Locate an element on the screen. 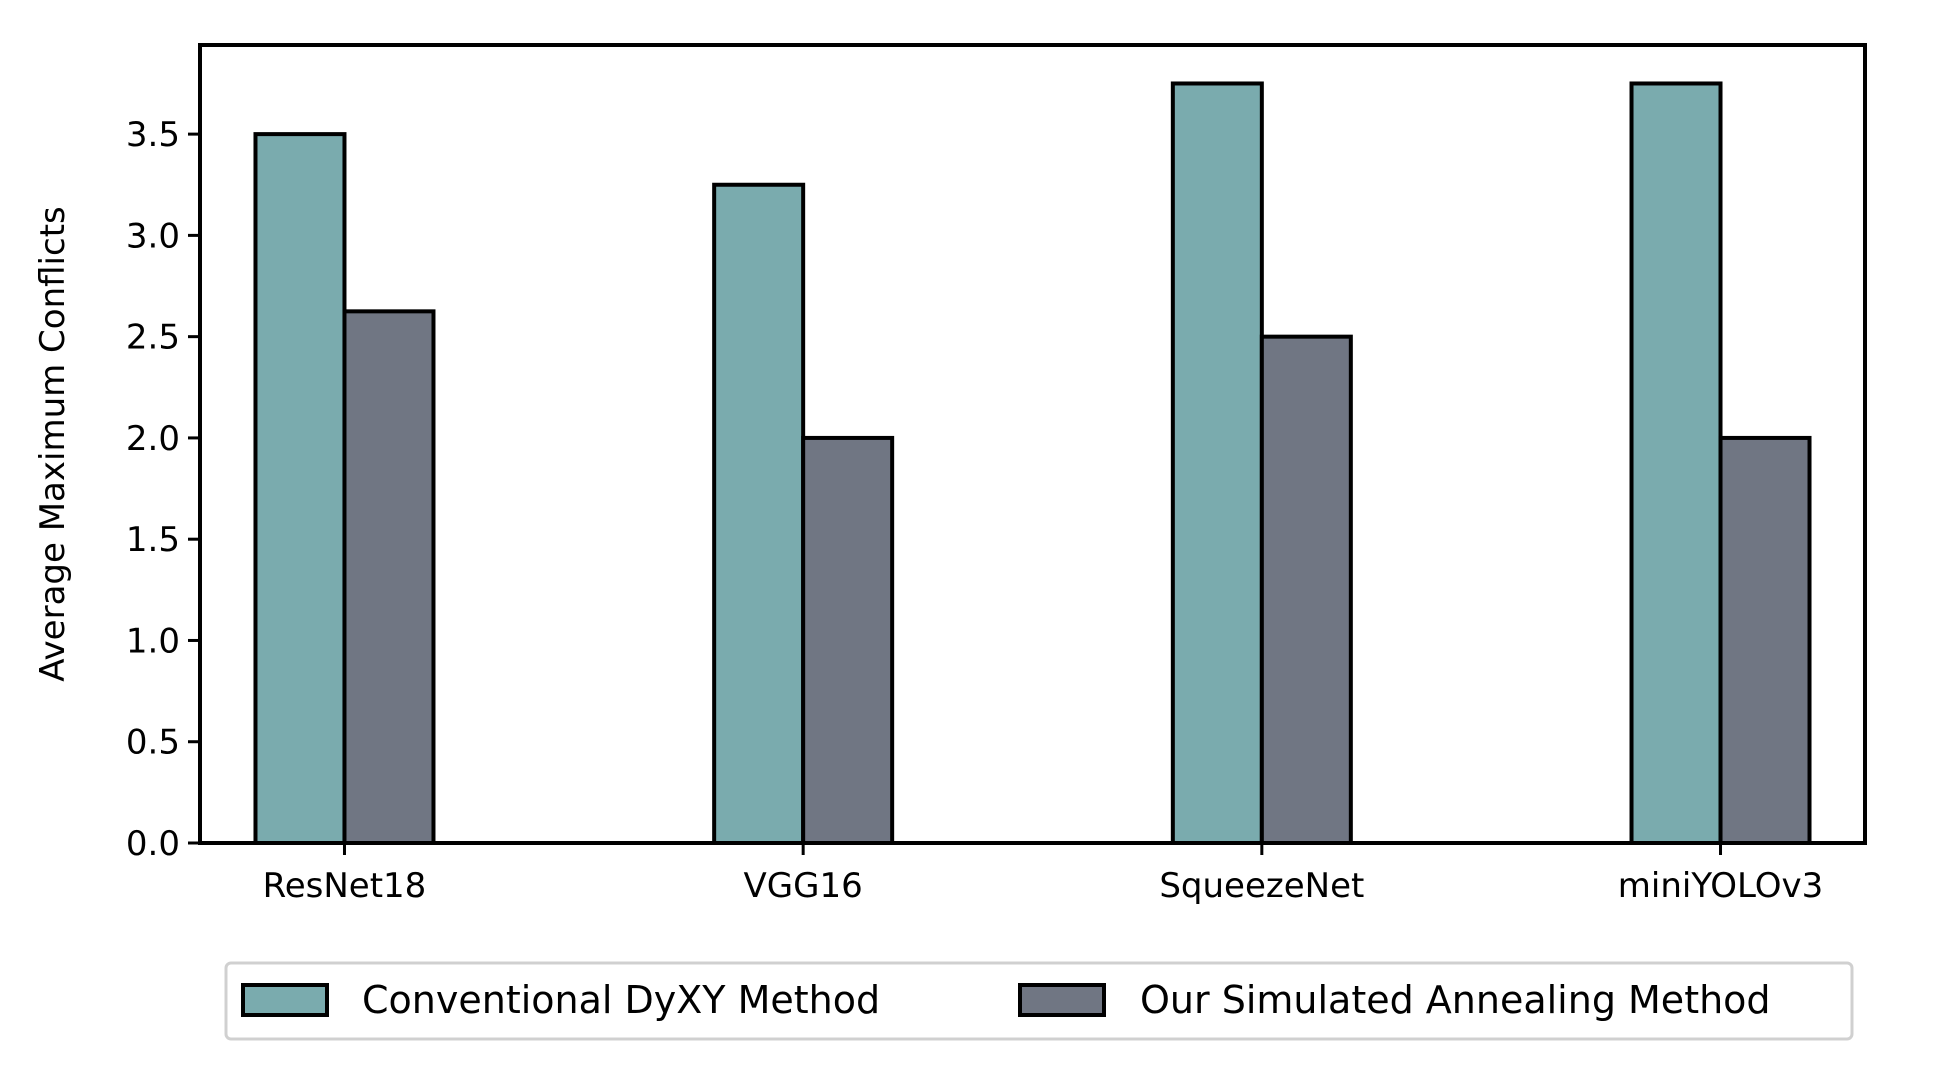  y-tick-label: 2.0 is located at coordinates (153, 439).